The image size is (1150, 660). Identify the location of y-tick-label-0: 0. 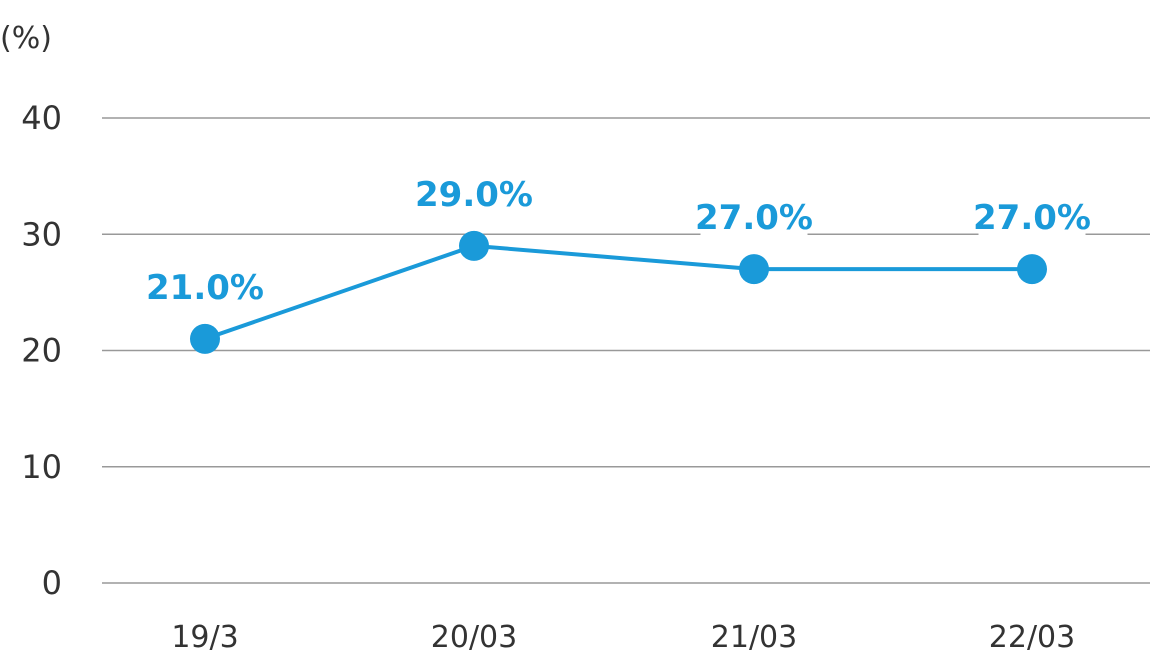
(52, 583).